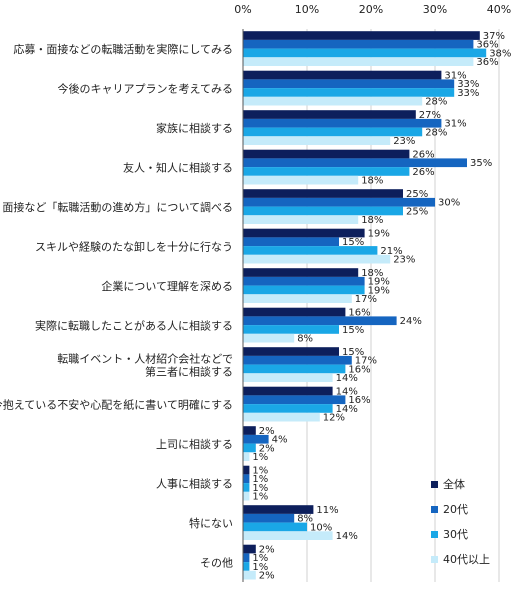  I want to click on x-axis-ticks: 0% 10% 20% 30% 40%, so click(372, 9).